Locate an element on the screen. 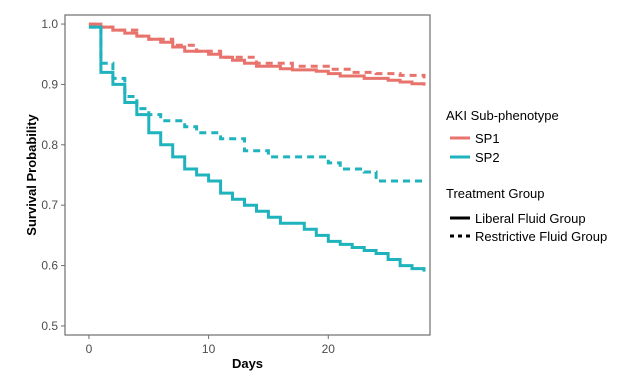 This screenshot has height=374, width=621. survival-curve-sp1-liberal is located at coordinates (257, 54).